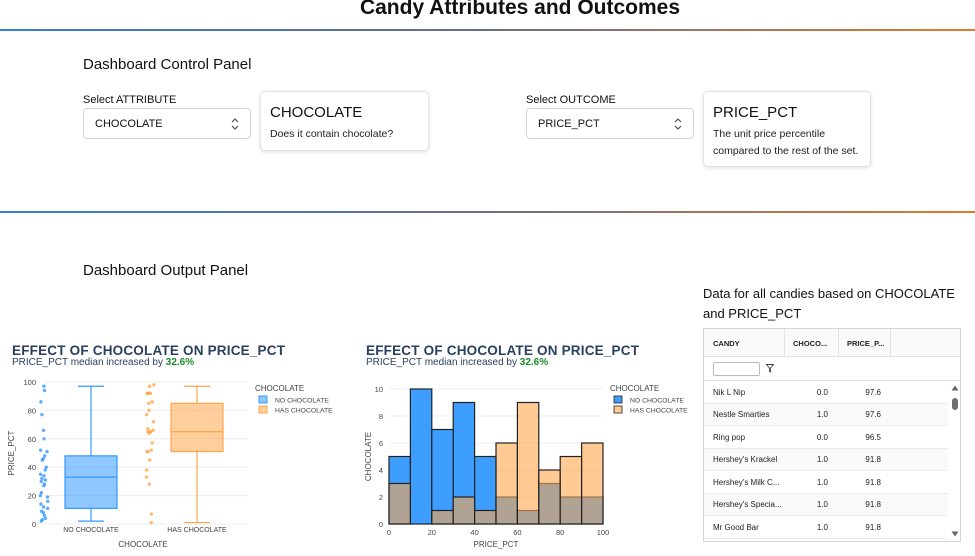 The height and width of the screenshot is (556, 975). Describe the element at coordinates (726, 343) in the screenshot. I see `grid-header-candy: CANDY` at that location.